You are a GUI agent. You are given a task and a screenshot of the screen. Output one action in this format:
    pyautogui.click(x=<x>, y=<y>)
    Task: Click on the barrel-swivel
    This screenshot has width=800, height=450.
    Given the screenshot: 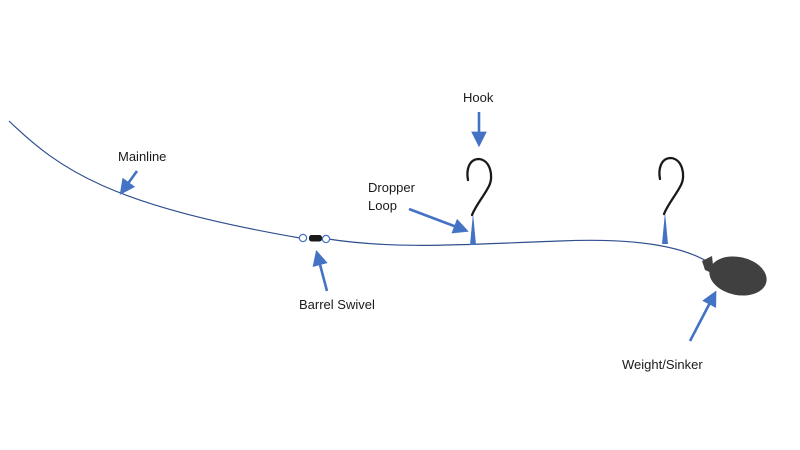 What is the action you would take?
    pyautogui.click(x=314, y=238)
    